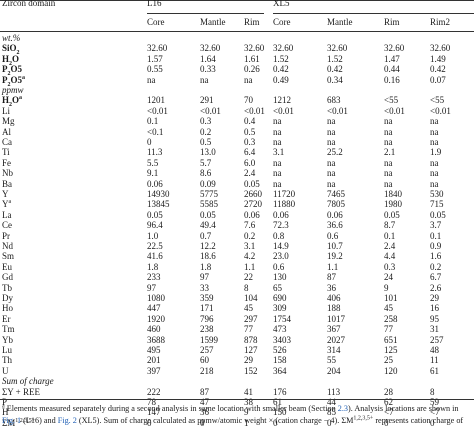 The image size is (474, 434). I want to click on table-cell: 7.6, so click(250, 225).